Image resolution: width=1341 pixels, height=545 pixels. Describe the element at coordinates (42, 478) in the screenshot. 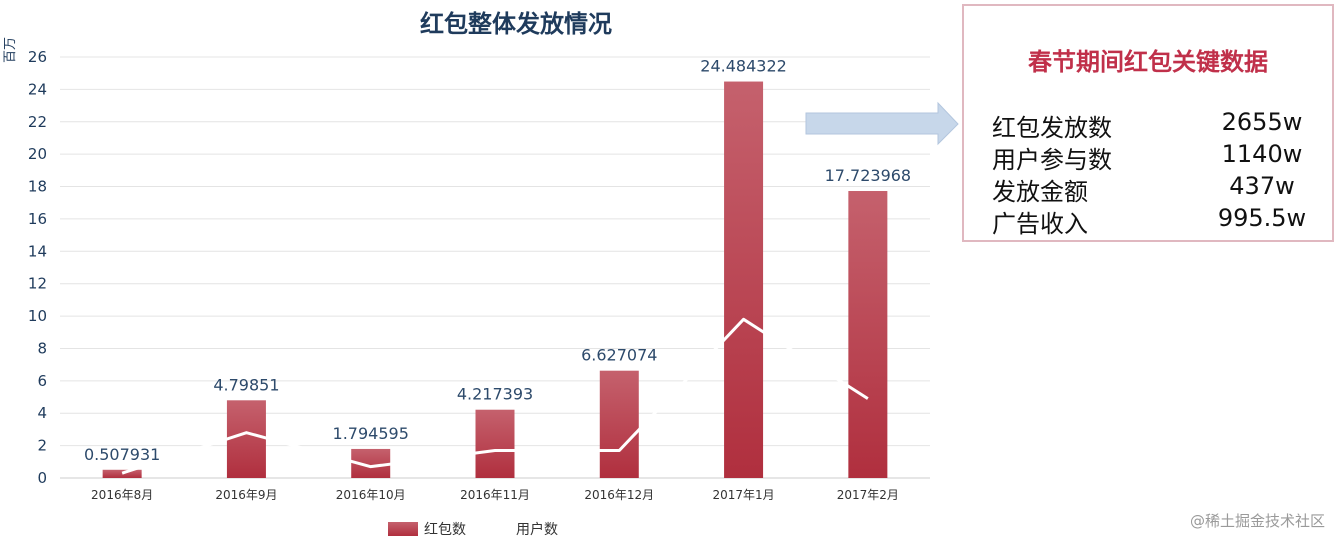

I see `y-tick-label: 0` at that location.